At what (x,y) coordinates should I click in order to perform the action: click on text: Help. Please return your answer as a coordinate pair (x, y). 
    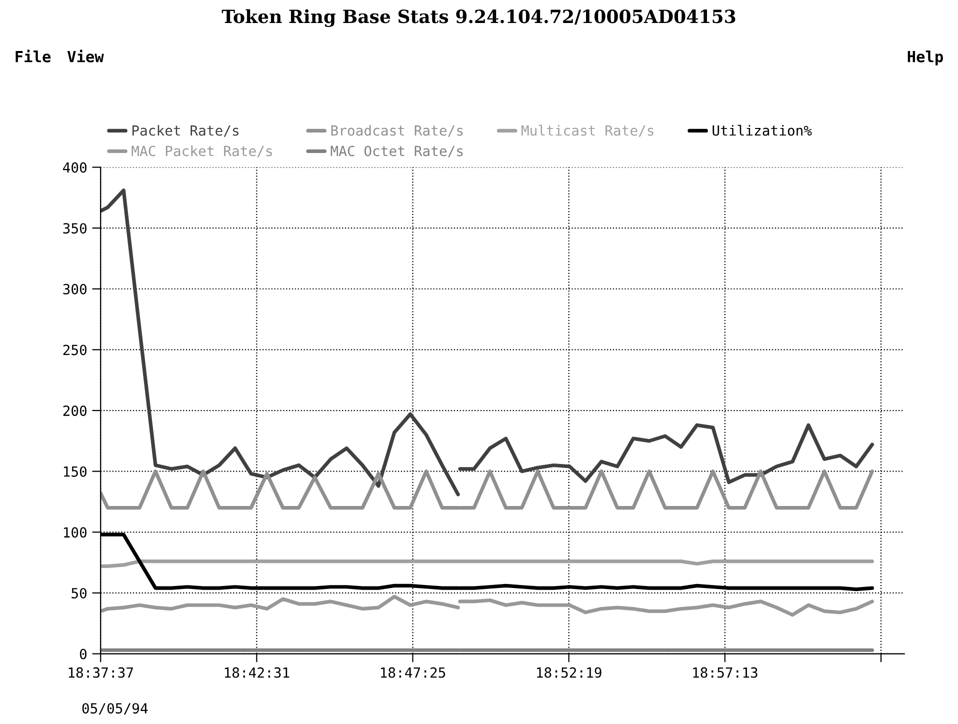
    Looking at the image, I should click on (925, 58).